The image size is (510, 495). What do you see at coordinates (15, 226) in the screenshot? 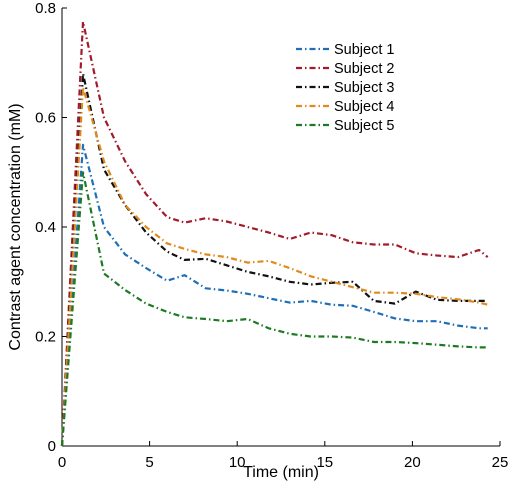
I see `y-axis-title: Contrast agent concentration (mM)` at bounding box center [15, 226].